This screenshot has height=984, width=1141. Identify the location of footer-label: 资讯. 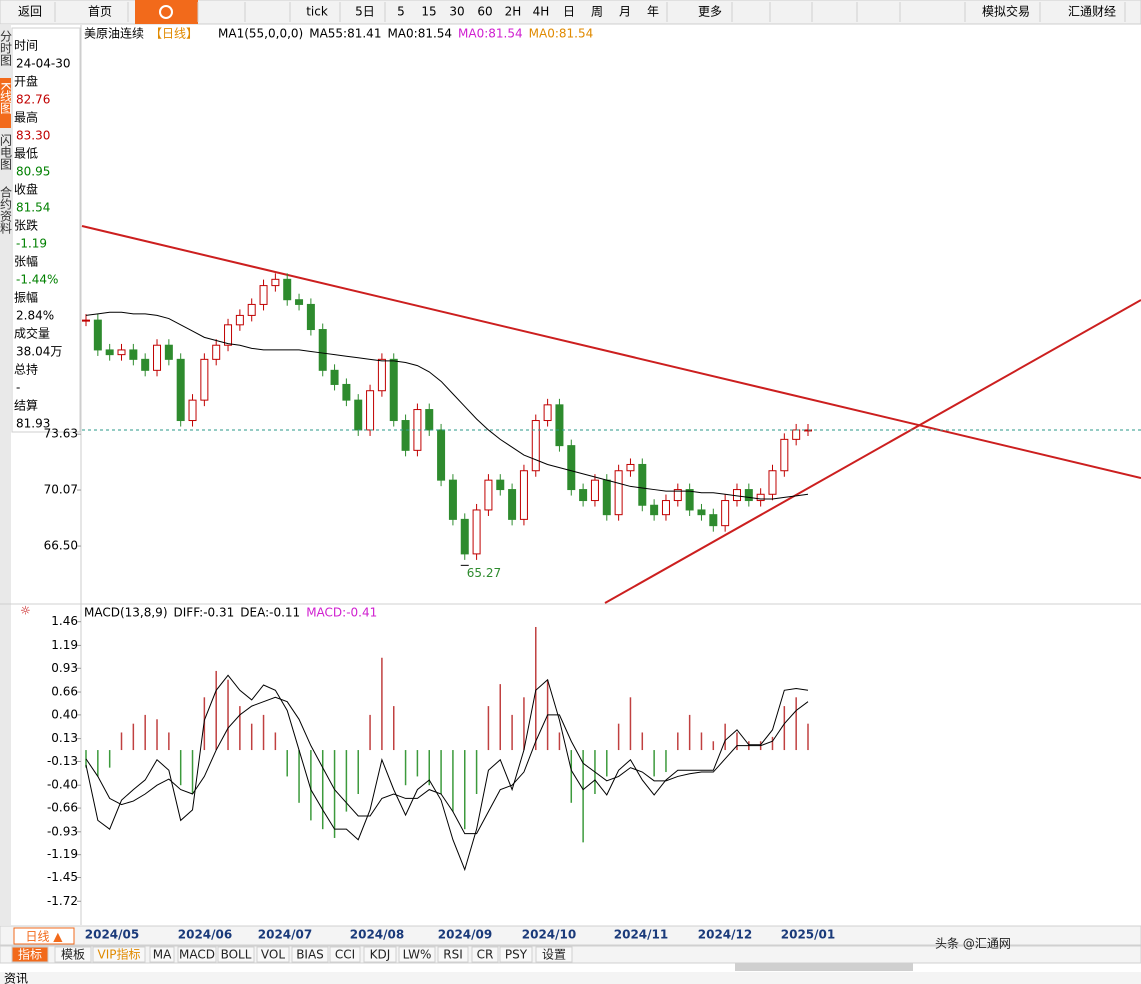
(16, 978).